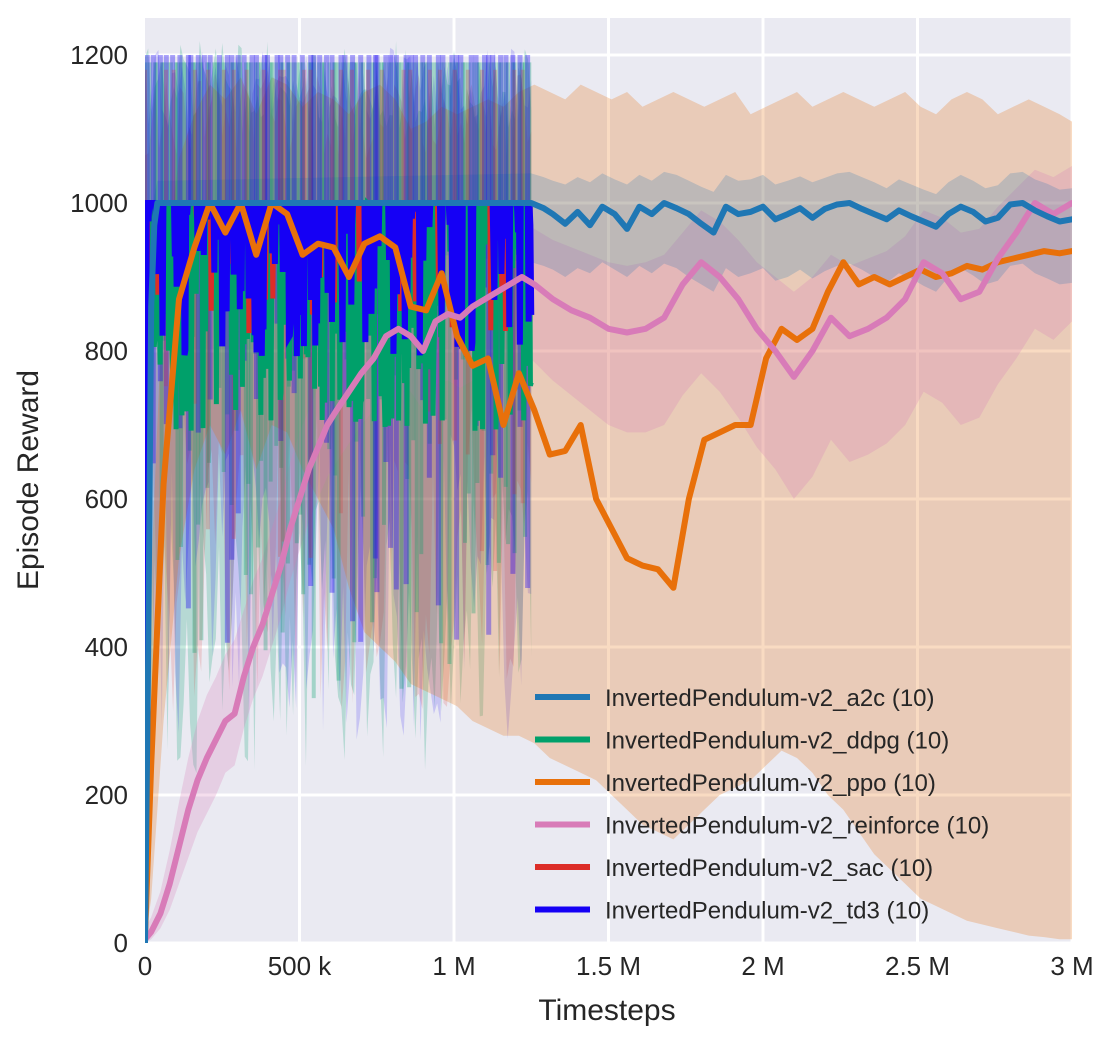  I want to click on y-tick-label: 0, so click(121, 943).